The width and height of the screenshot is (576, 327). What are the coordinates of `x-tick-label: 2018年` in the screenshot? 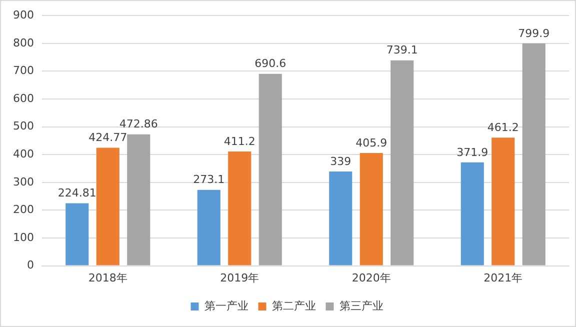 It's located at (108, 277).